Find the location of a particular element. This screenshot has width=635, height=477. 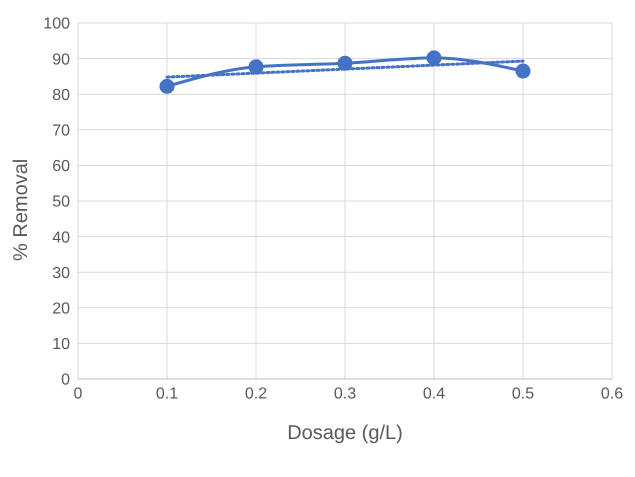

y-tick-label: 40 is located at coordinates (61, 237).